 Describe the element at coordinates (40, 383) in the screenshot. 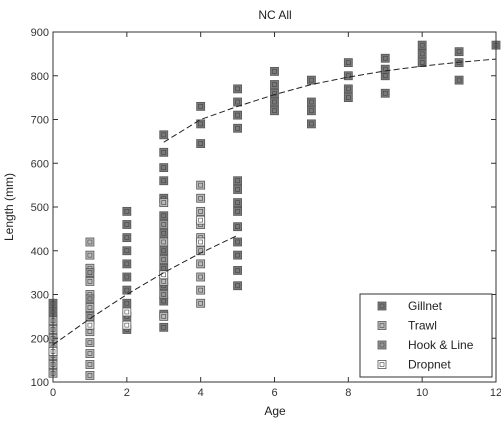

I see `y-tick-label-100: 100` at that location.